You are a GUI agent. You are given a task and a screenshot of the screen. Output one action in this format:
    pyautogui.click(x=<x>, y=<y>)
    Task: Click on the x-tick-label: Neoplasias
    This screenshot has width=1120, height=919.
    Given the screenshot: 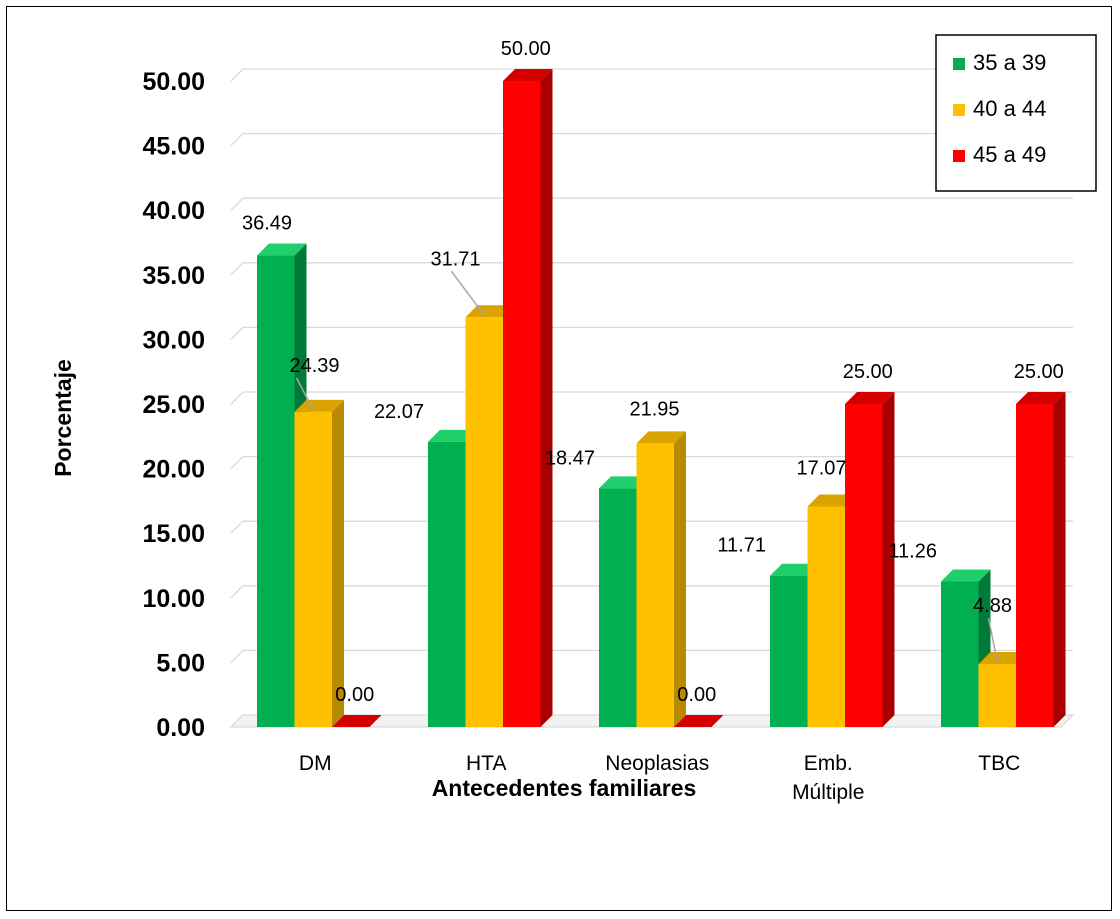 What is the action you would take?
    pyautogui.click(x=657, y=763)
    